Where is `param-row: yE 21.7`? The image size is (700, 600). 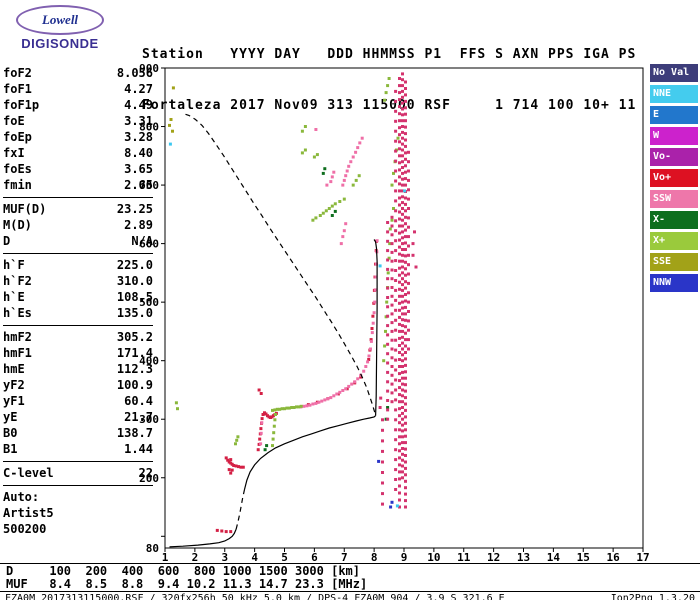
param-row: yE 21.7 is located at coordinates (78, 417).